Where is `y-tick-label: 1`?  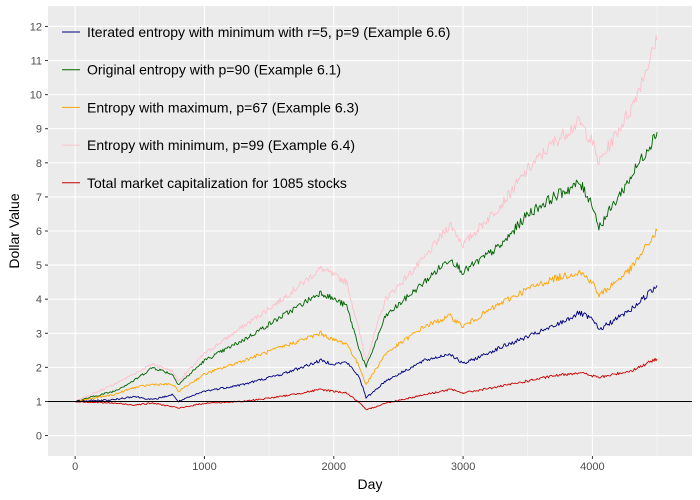
y-tick-label: 1 is located at coordinates (39, 402).